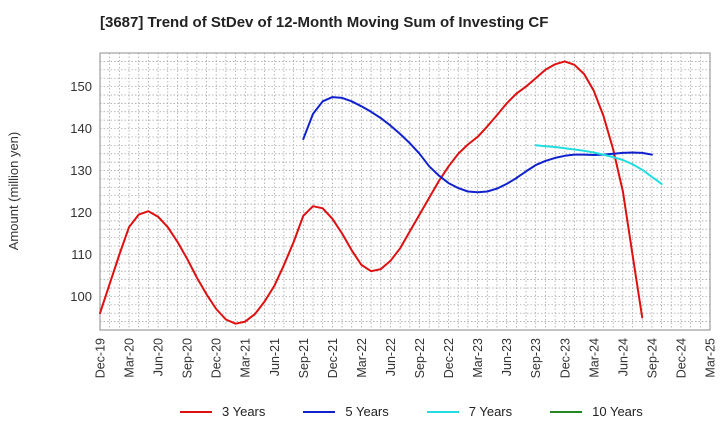 This screenshot has width=720, height=440. Describe the element at coordinates (623, 357) in the screenshot. I see `x-tick-label: Jun-24` at that location.